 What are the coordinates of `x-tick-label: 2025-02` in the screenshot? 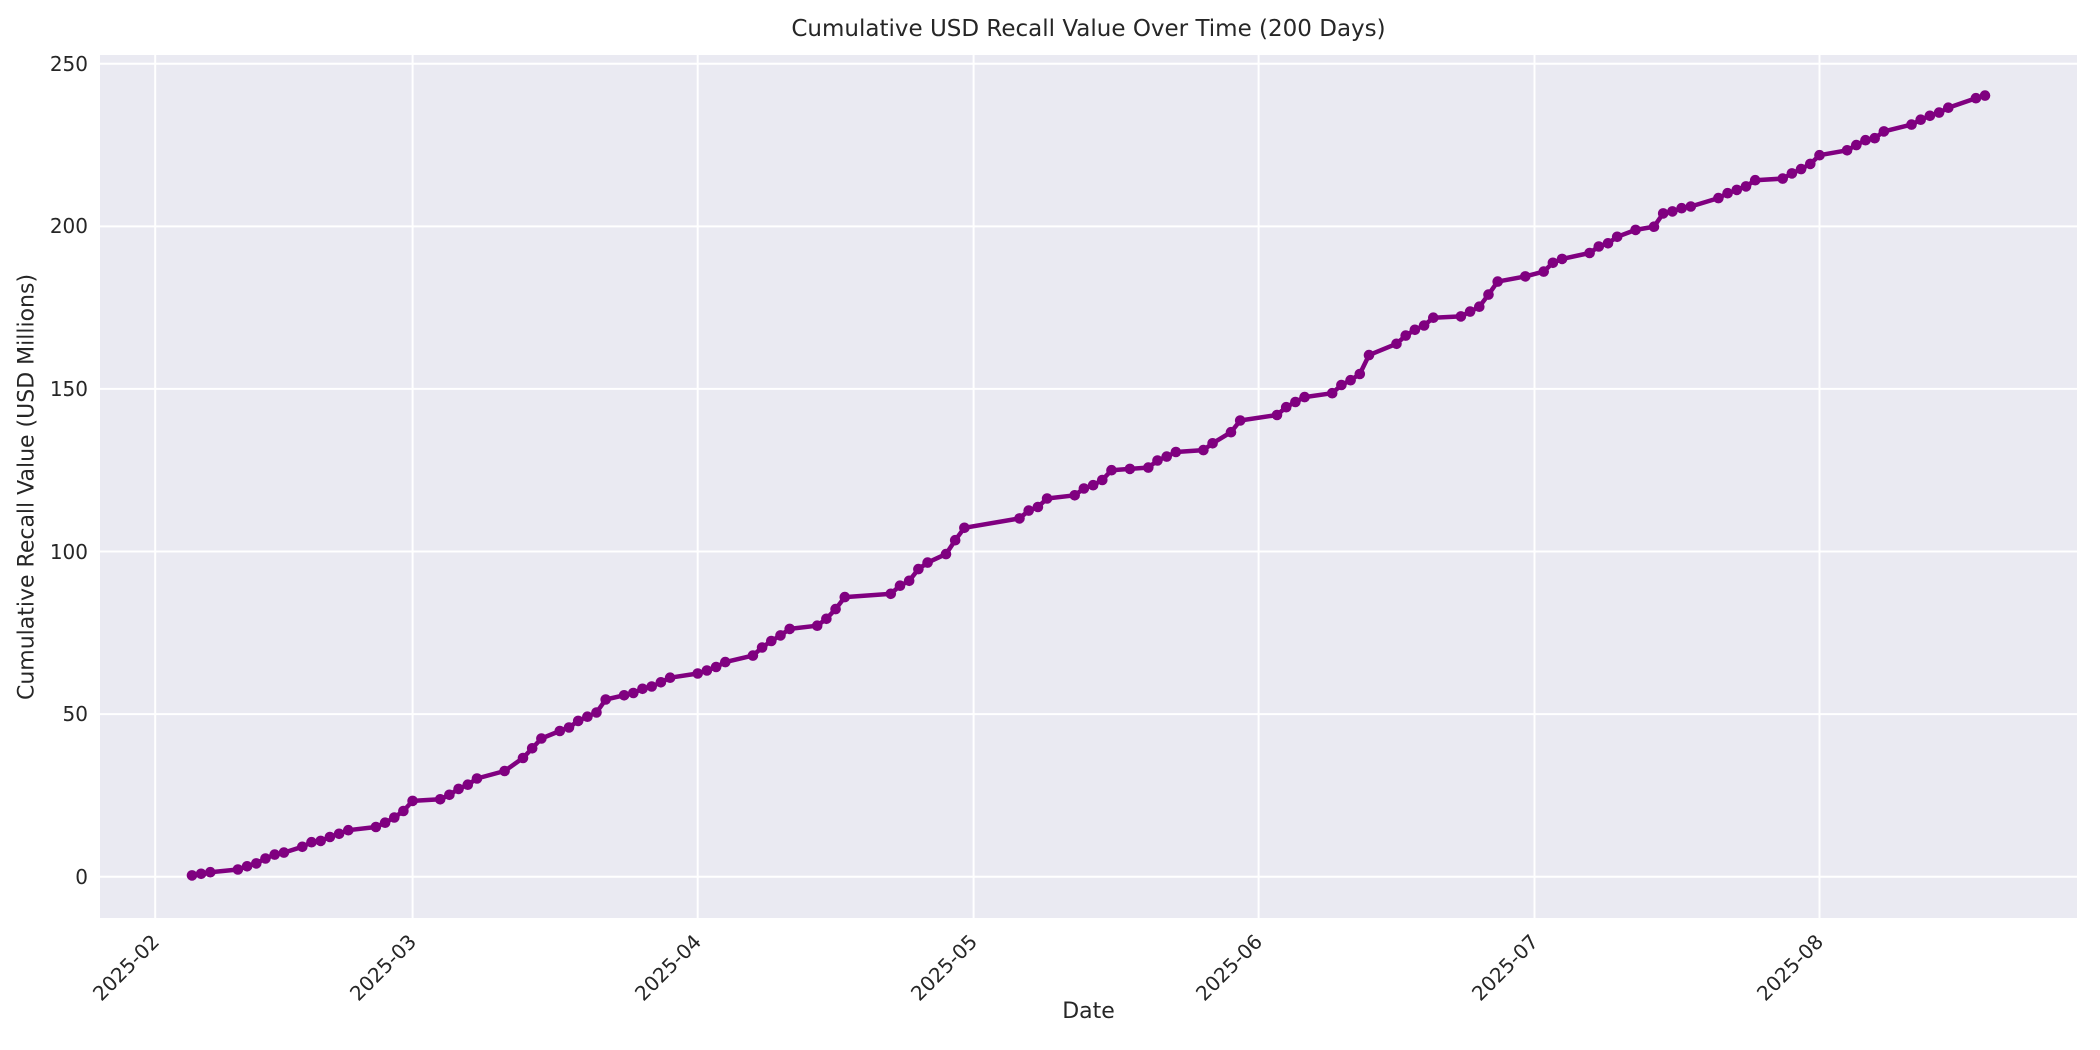 It's located at (125, 967).